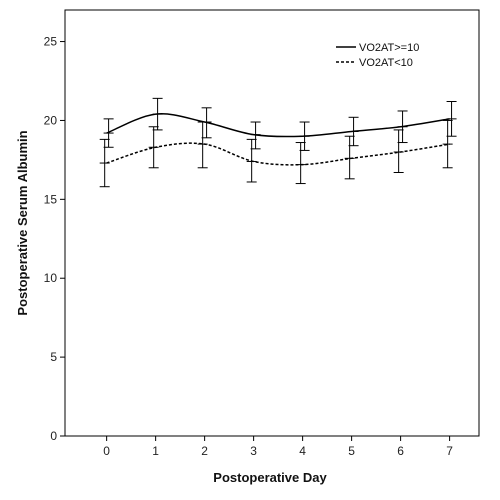  What do you see at coordinates (278, 447) in the screenshot?
I see `x-axis: 0 1 2 3 4 5 6 7` at bounding box center [278, 447].